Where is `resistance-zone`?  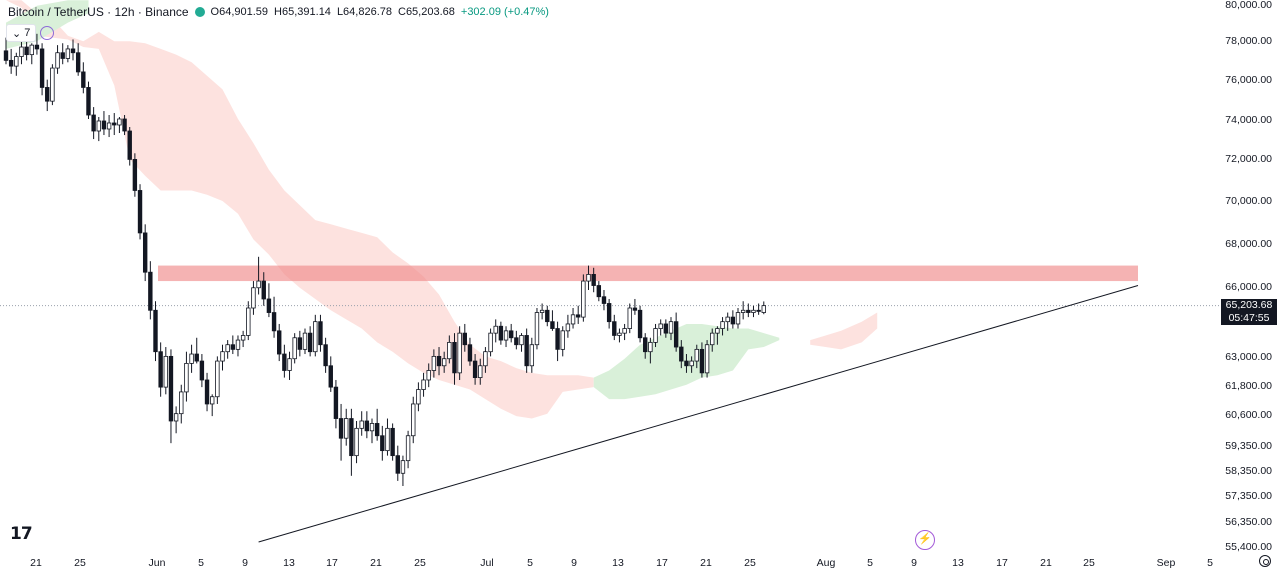
resistance-zone is located at coordinates (648, 273).